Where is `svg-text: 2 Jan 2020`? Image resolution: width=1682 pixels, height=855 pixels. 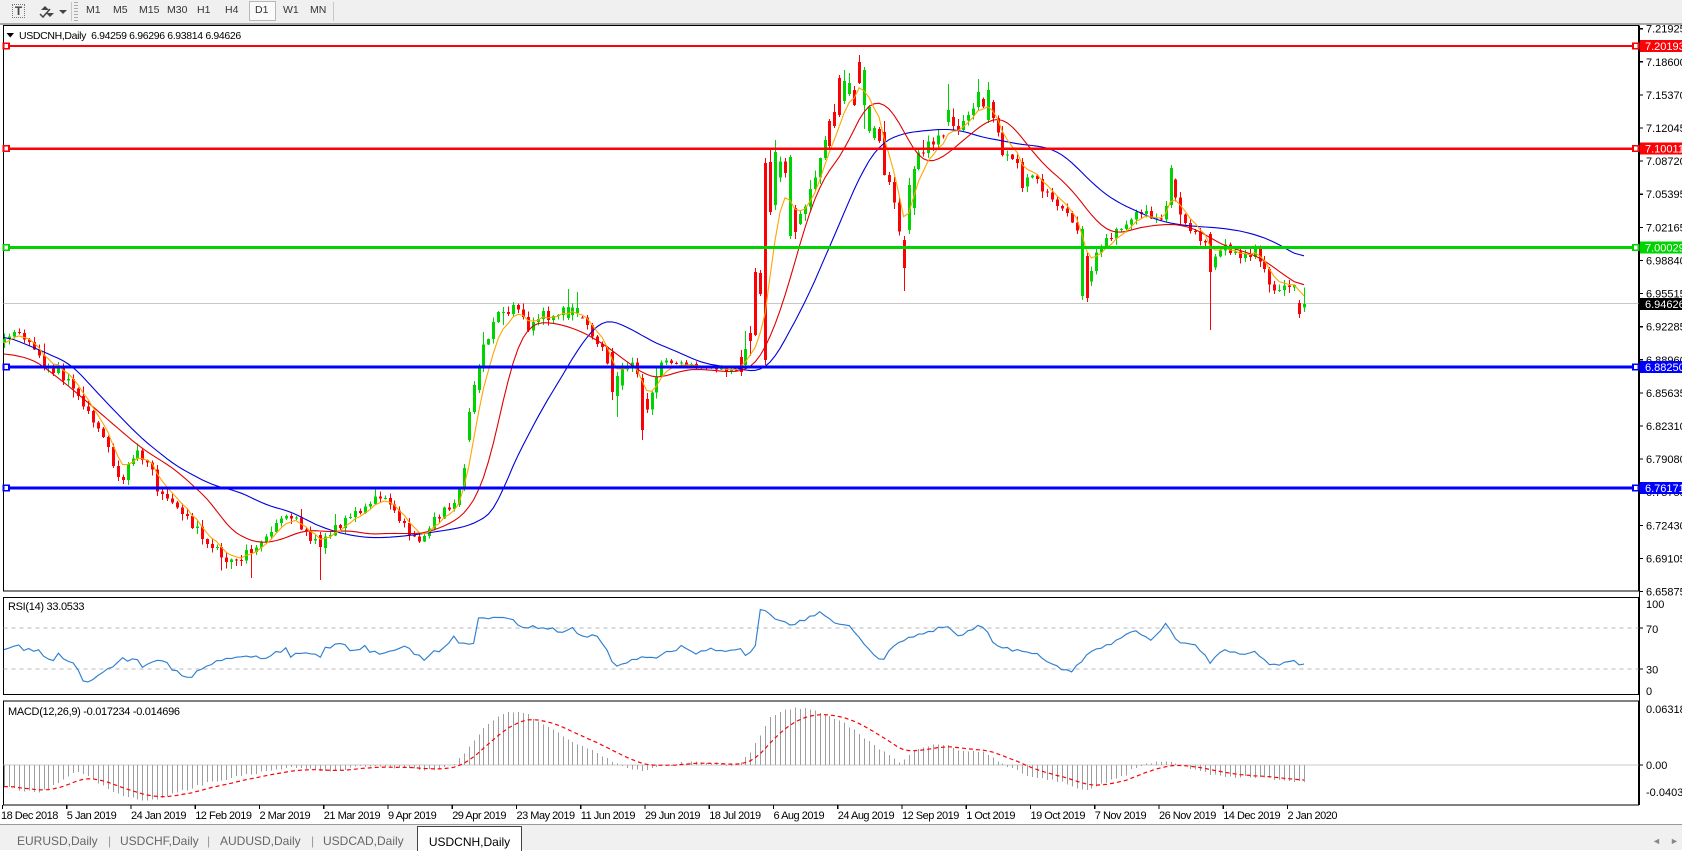
svg-text: 2 Jan 2020 is located at coordinates (1313, 816).